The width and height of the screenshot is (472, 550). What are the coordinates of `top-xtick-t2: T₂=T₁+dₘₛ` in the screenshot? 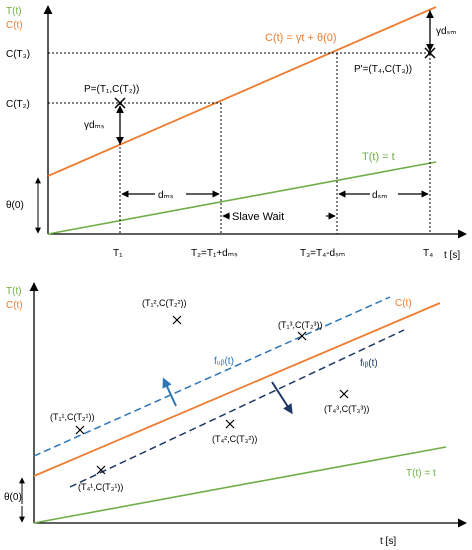 It's located at (214, 253).